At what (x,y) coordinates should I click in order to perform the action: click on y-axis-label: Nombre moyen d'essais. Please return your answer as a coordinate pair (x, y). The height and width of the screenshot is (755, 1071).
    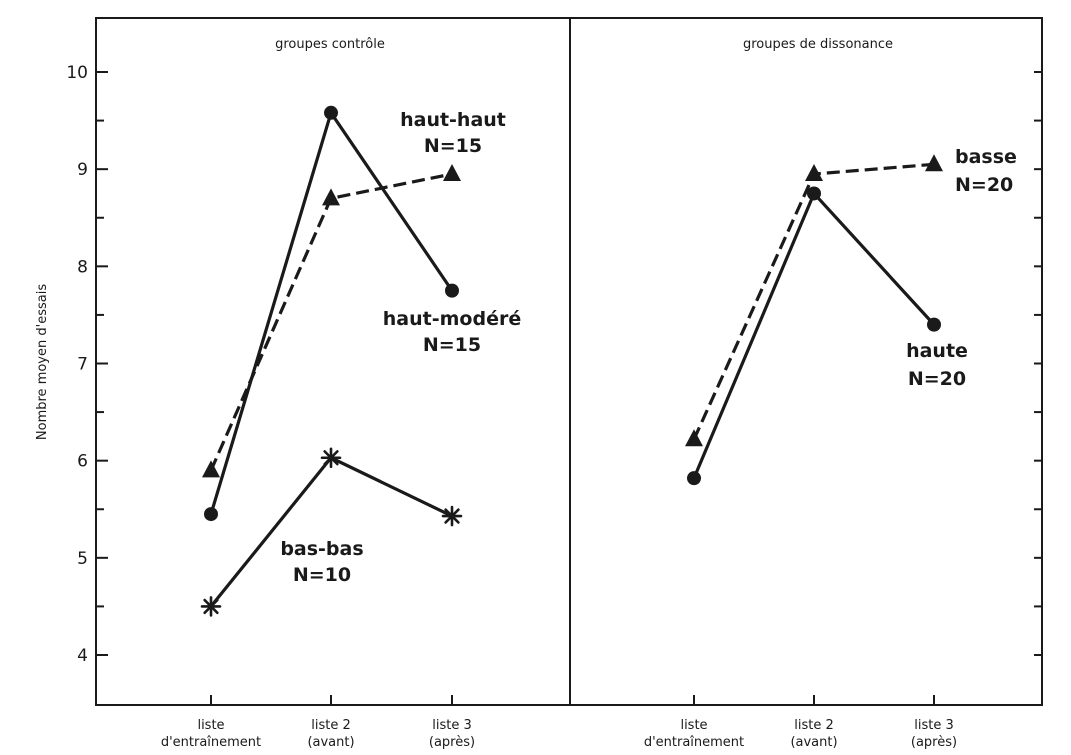
    Looking at the image, I should click on (42, 362).